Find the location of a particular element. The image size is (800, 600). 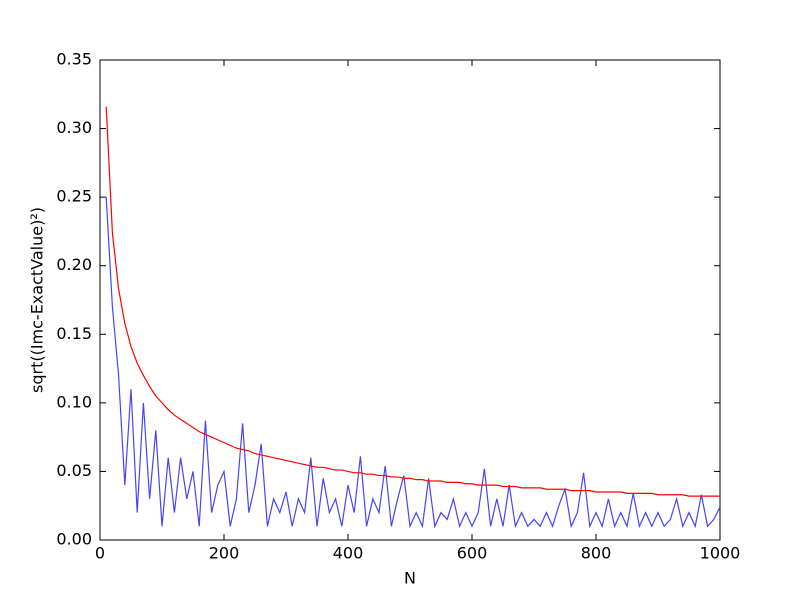

x-tick-label: 600 is located at coordinates (472, 553).